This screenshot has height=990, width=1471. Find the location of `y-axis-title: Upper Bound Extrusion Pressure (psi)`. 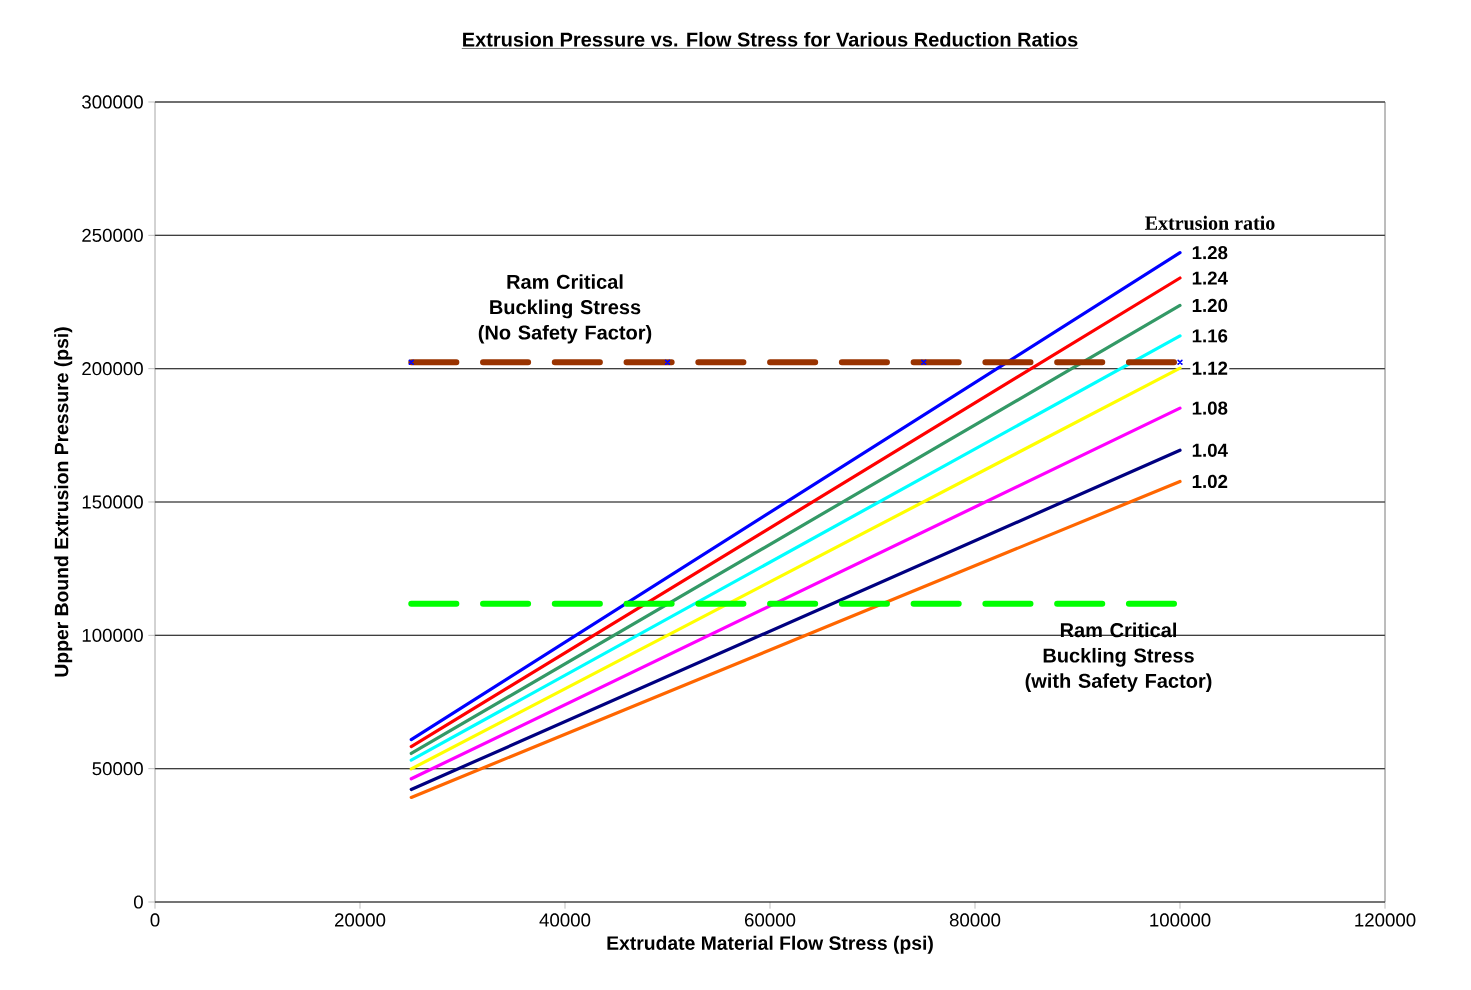

y-axis-title: Upper Bound Extrusion Pressure (psi) is located at coordinates (63, 502).